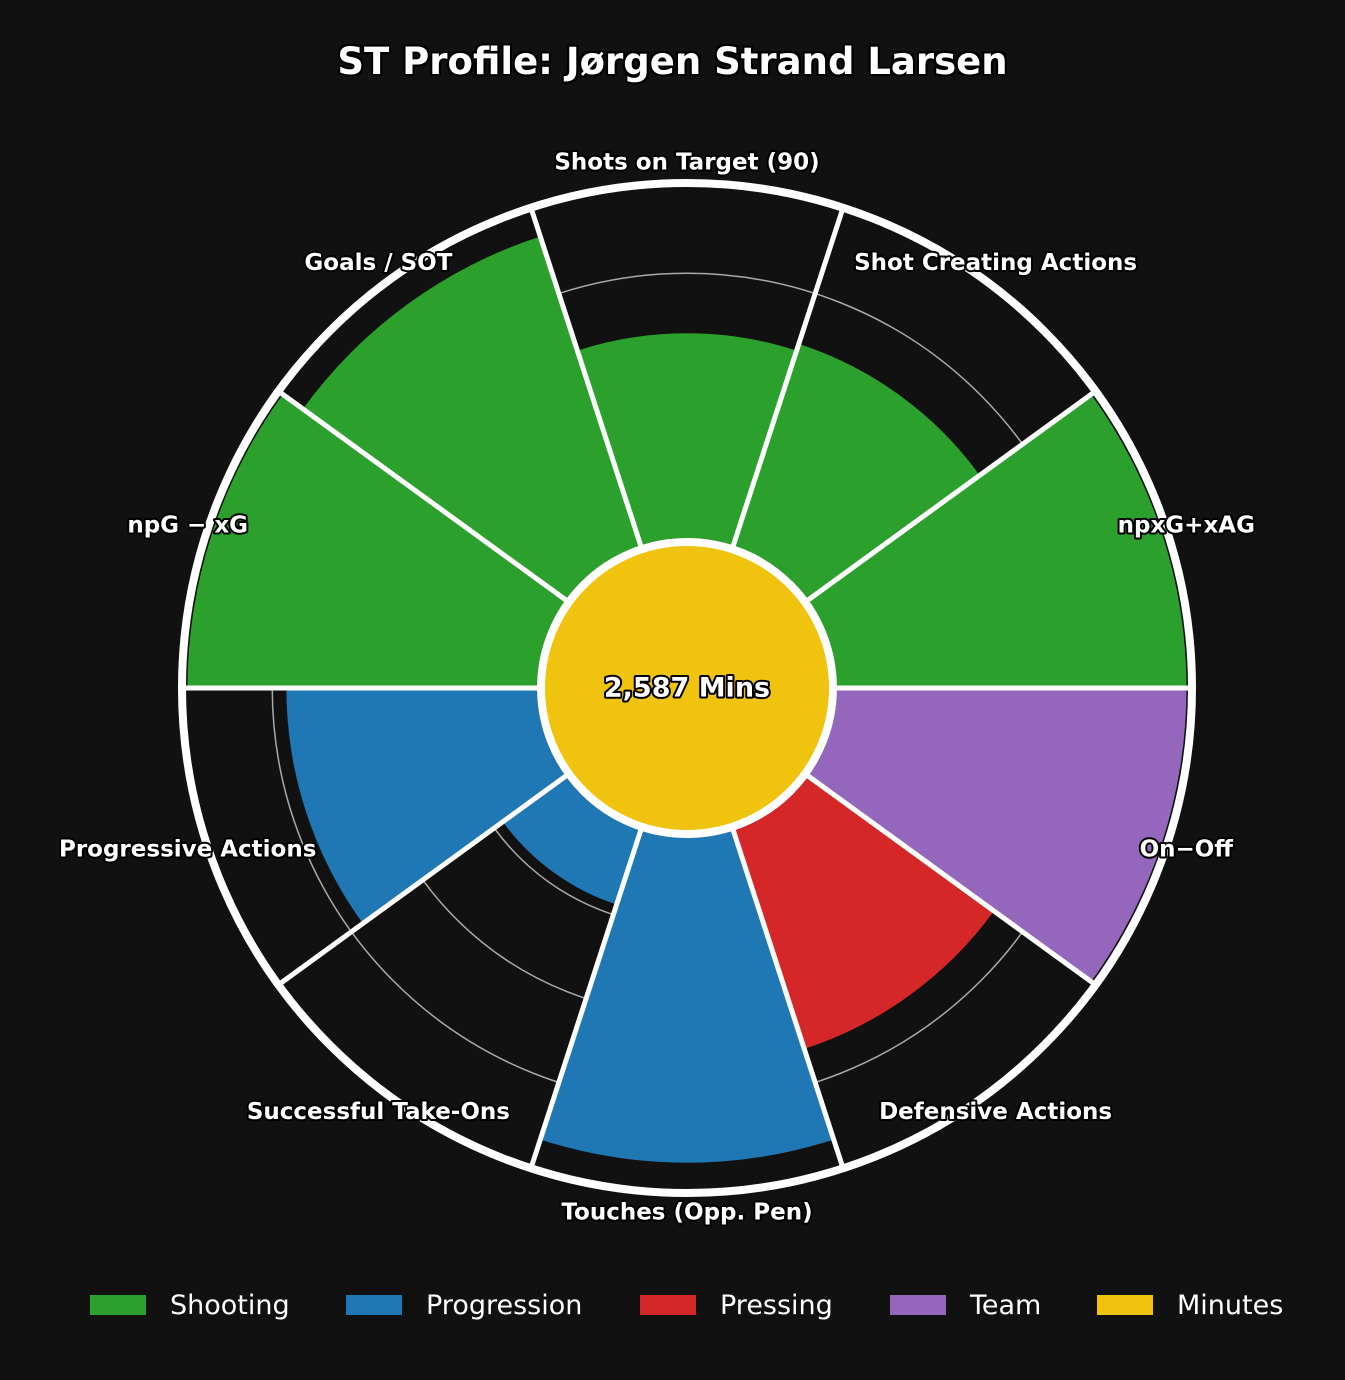 The image size is (1345, 1380). I want to click on legend-label: Team, so click(1006, 1305).